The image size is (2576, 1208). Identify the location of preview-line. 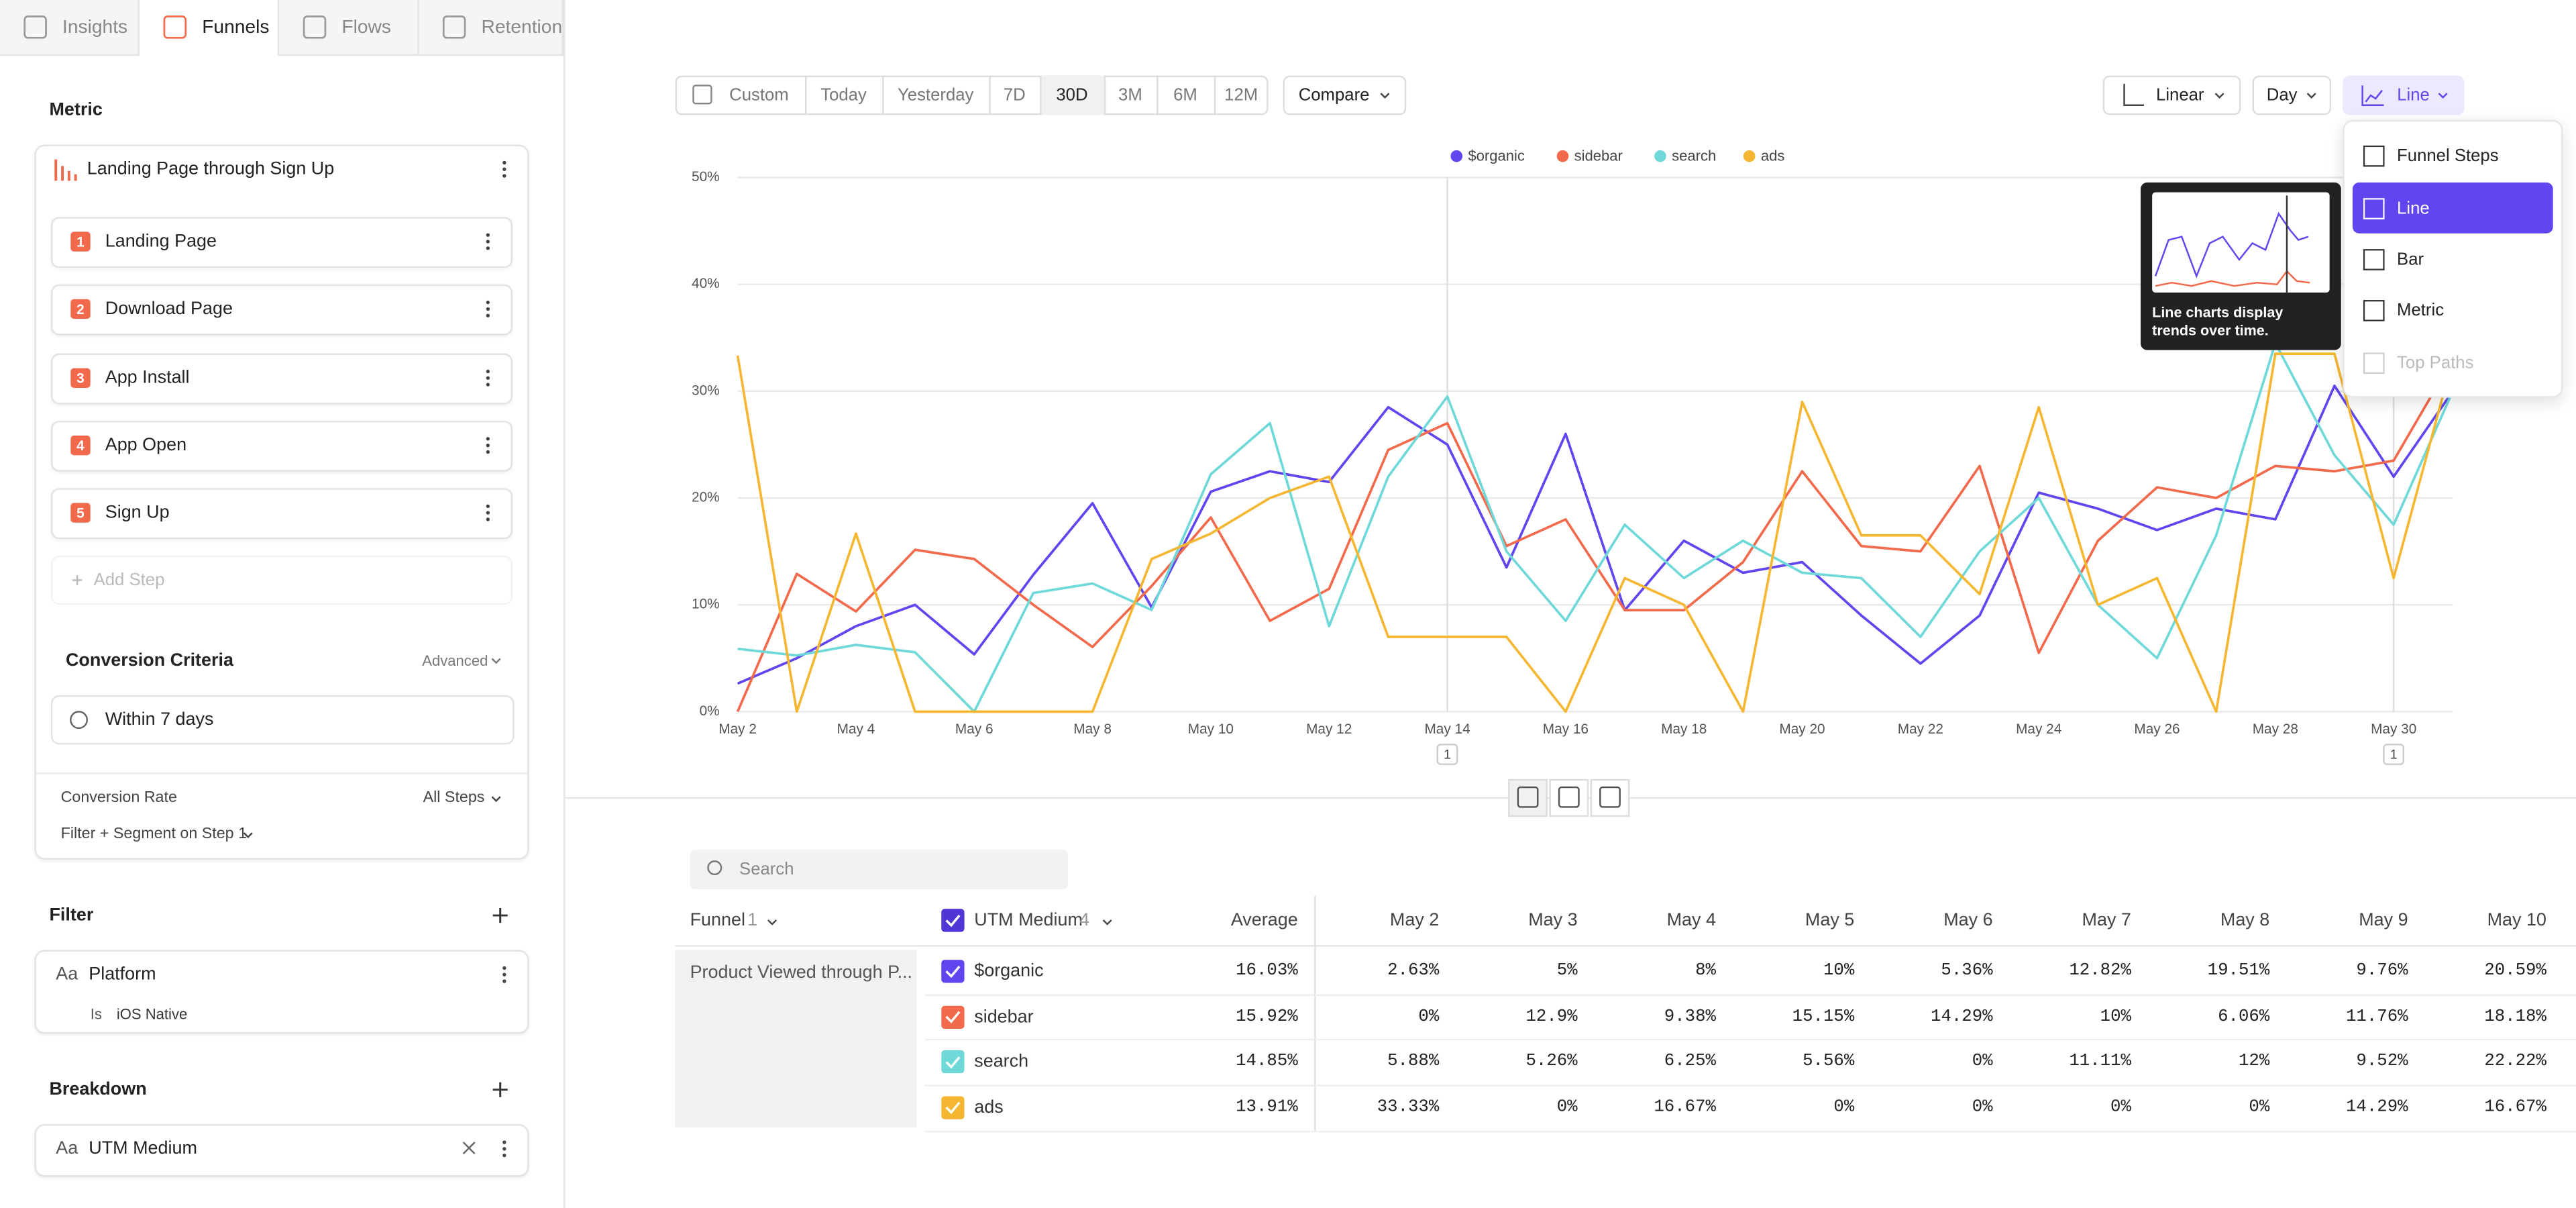
(2231, 245).